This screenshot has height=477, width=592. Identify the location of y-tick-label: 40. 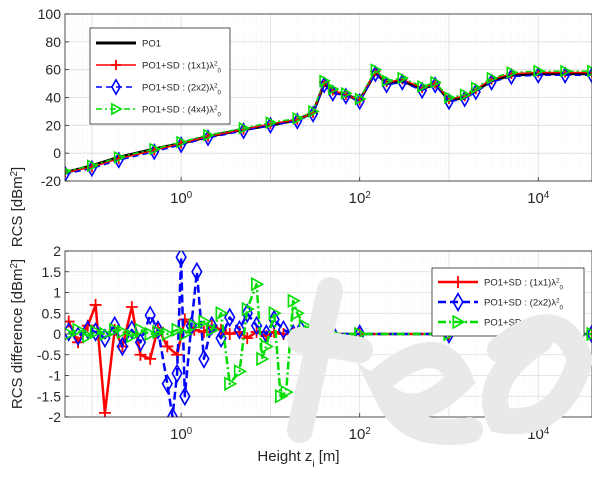
(53, 98).